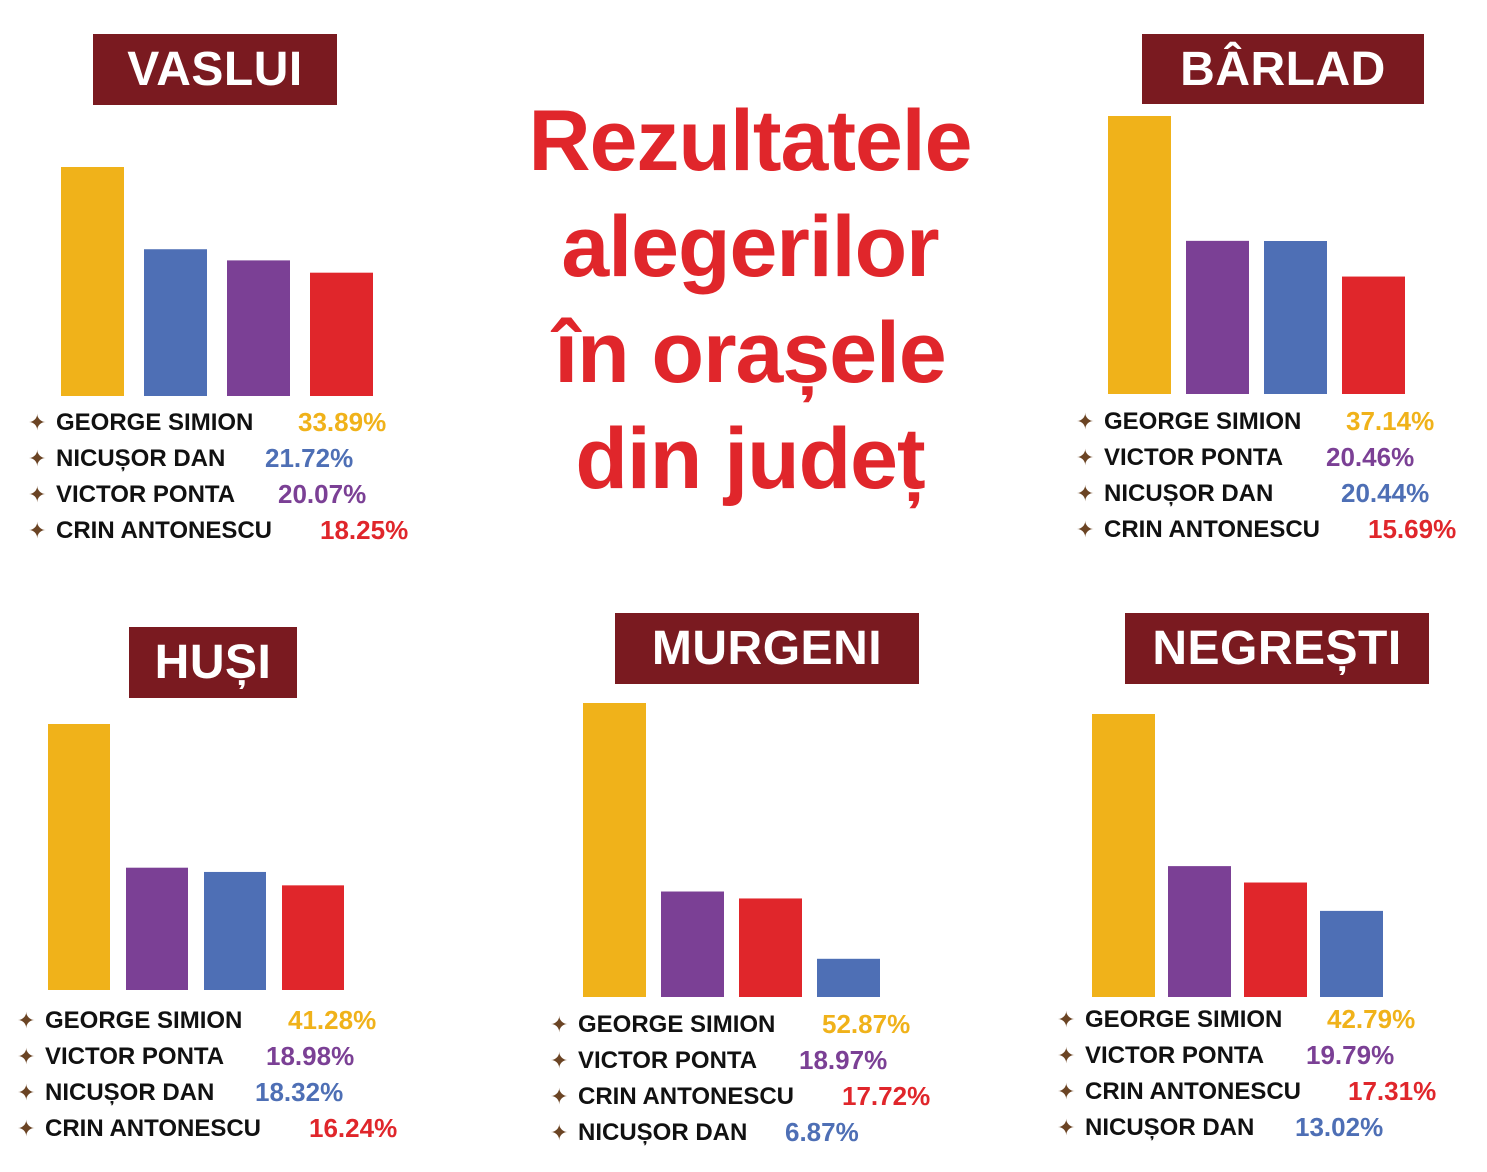  Describe the element at coordinates (750, 459) in the screenshot. I see `main-title-line: din județ` at that location.